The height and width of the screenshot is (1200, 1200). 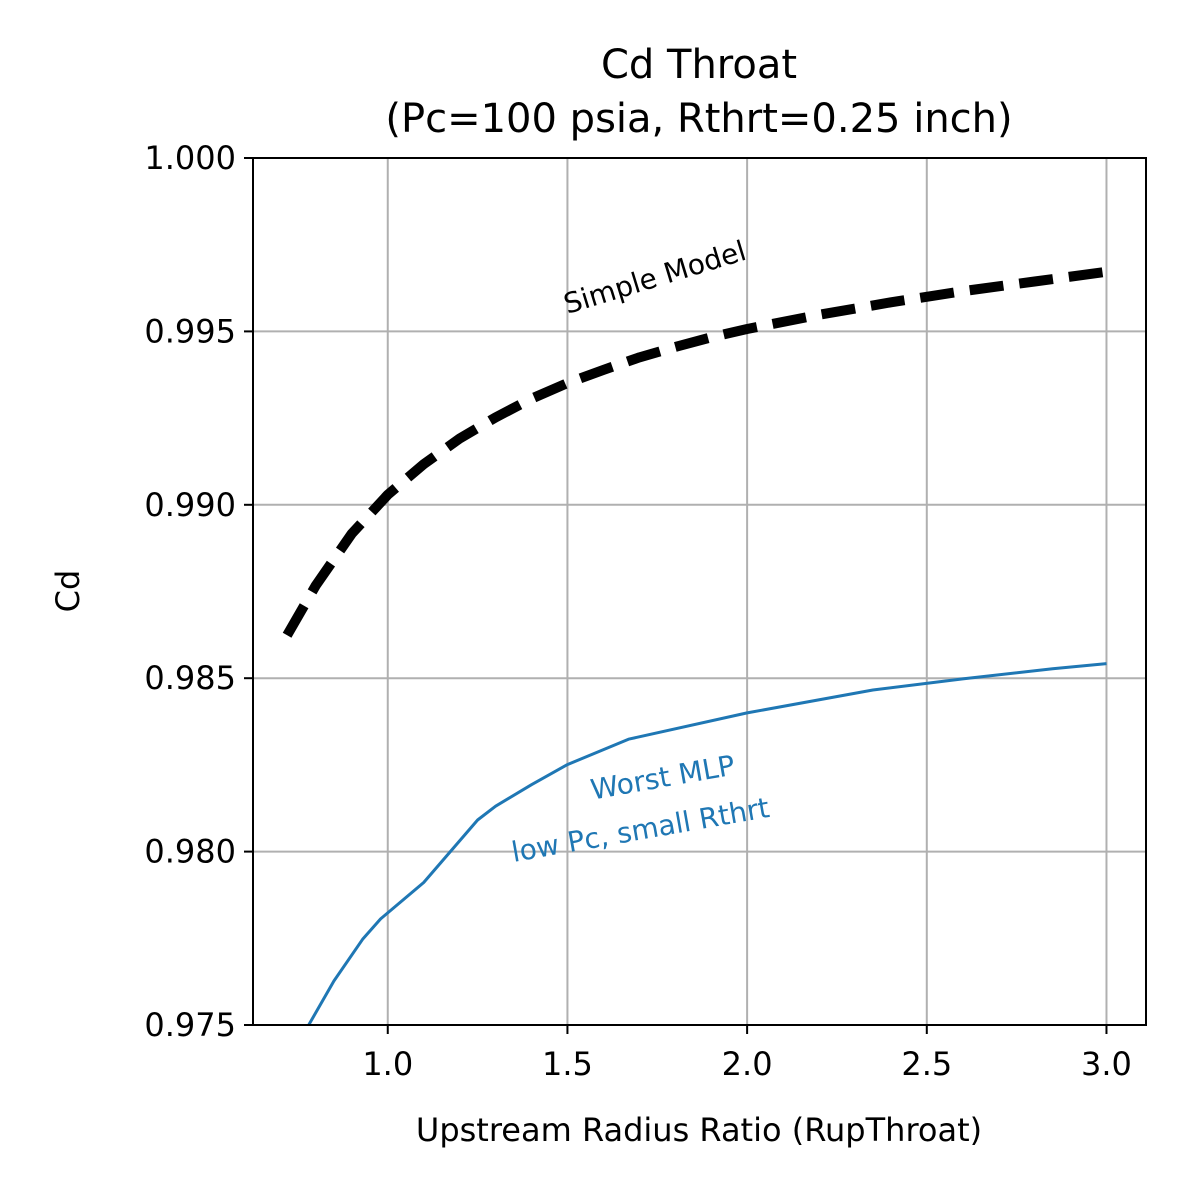 I want to click on y-tick-label: 0.980, so click(x=190, y=852).